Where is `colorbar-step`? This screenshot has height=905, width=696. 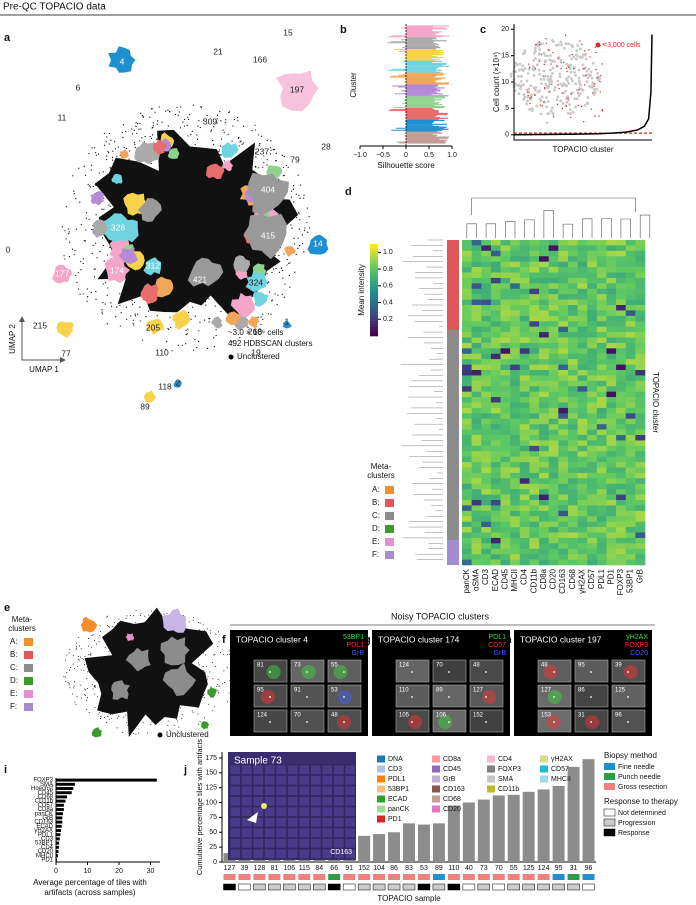 colorbar-step is located at coordinates (374, 258).